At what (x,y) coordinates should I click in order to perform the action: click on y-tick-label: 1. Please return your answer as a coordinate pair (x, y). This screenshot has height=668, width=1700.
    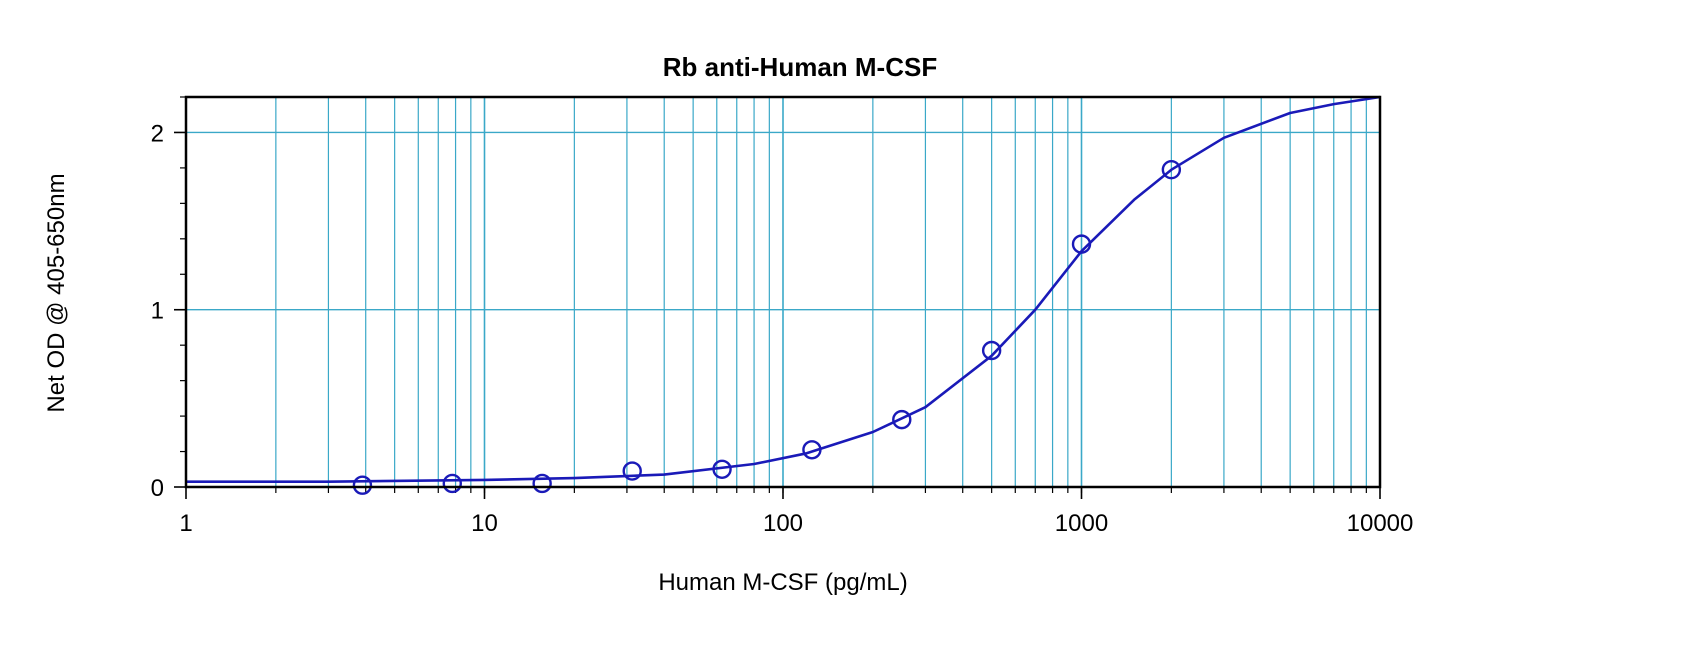
    Looking at the image, I should click on (157, 311).